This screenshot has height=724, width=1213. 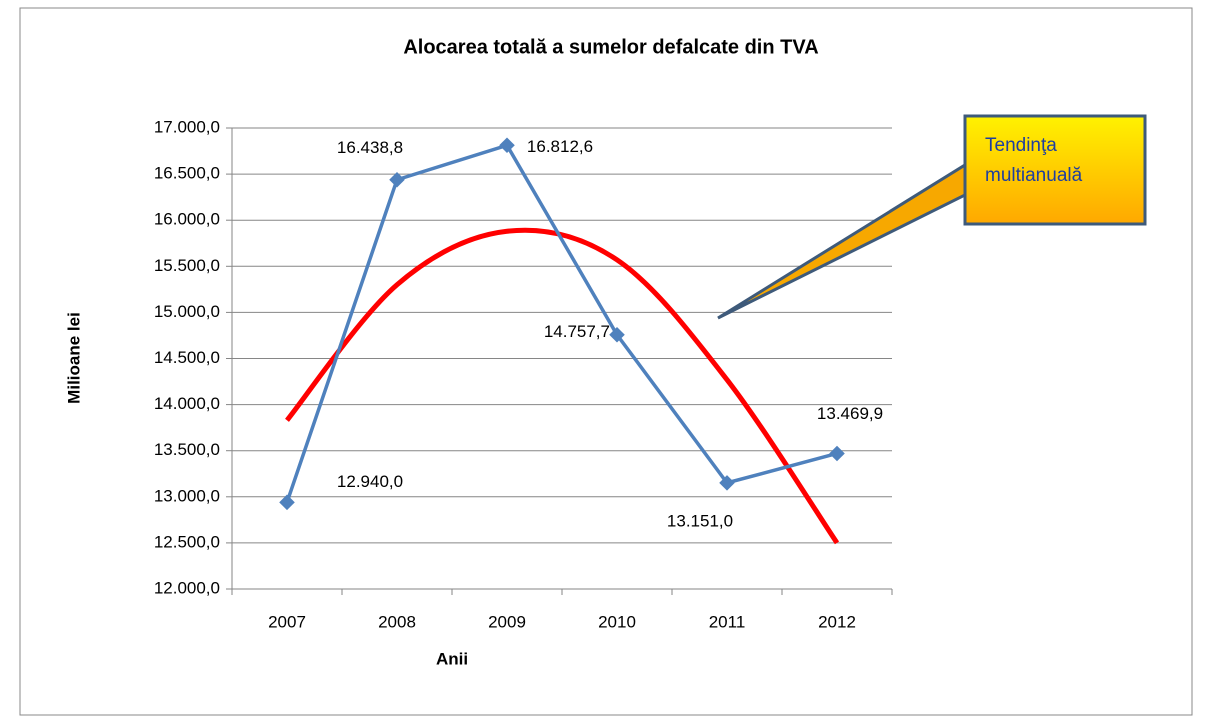 I want to click on data-label: 13.469,9, so click(x=850, y=413).